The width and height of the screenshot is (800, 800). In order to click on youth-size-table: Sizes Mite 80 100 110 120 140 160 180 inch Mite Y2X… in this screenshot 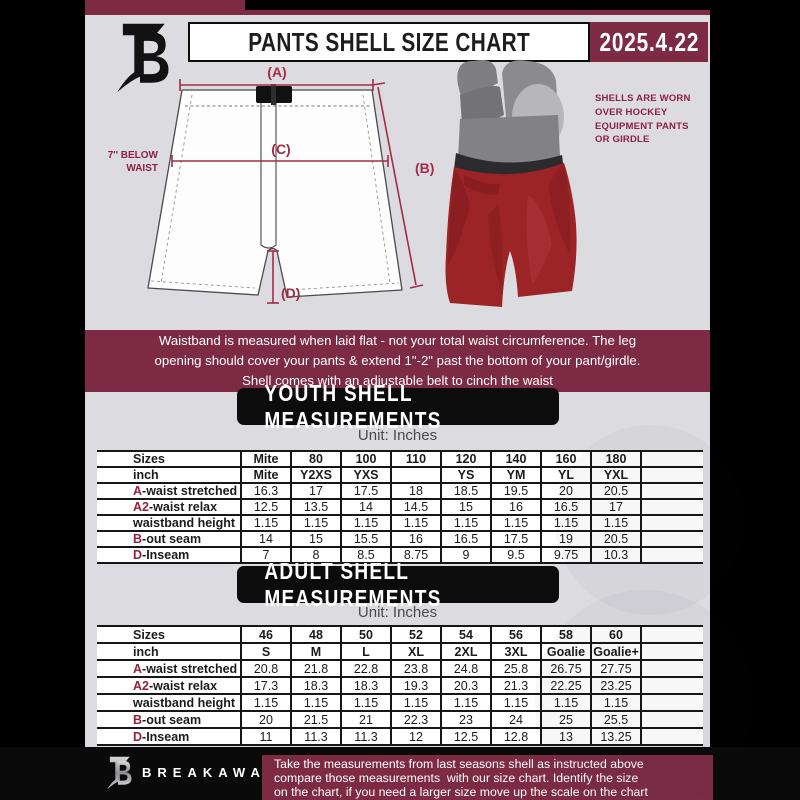, I will do `click(400, 507)`.